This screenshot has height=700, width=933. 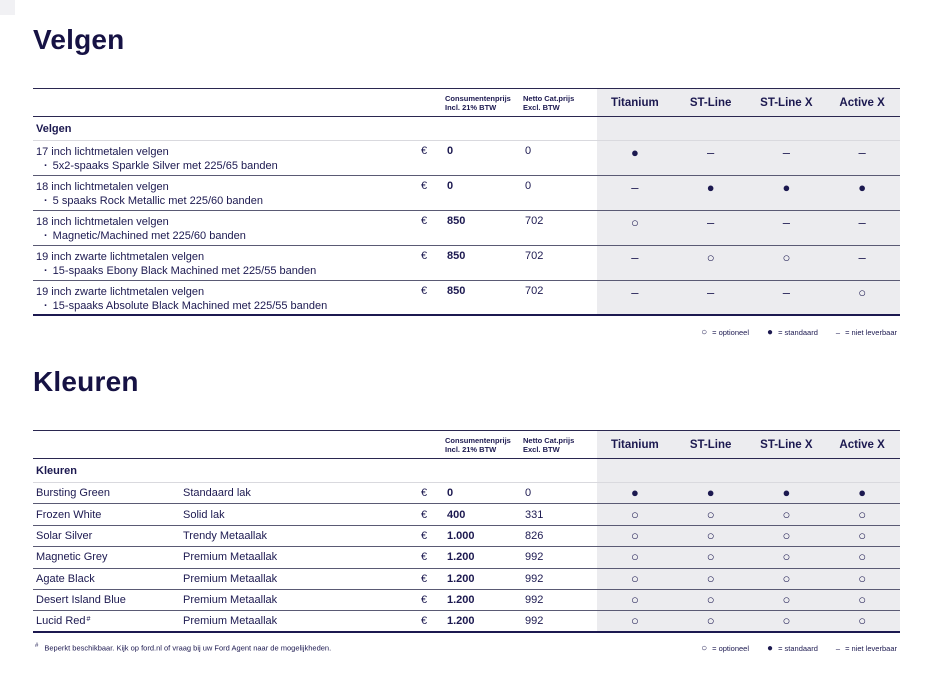 I want to click on netto-price: 331, so click(x=534, y=514).